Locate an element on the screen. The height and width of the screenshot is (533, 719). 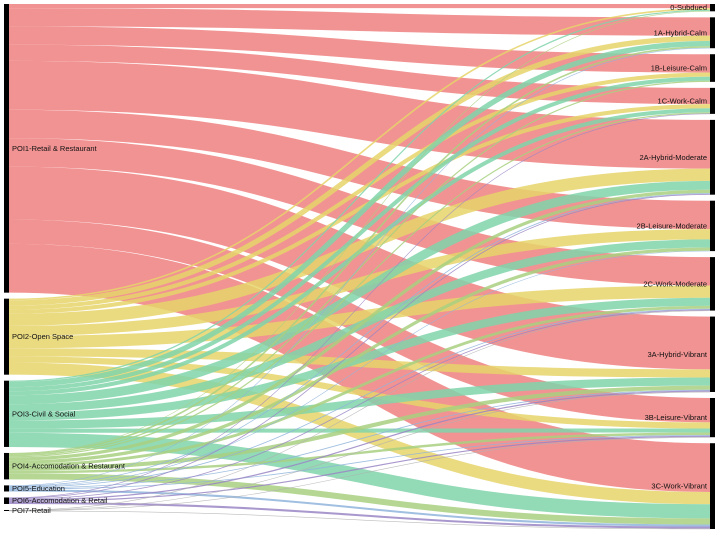
source-node-poi5 is located at coordinates (6, 488).